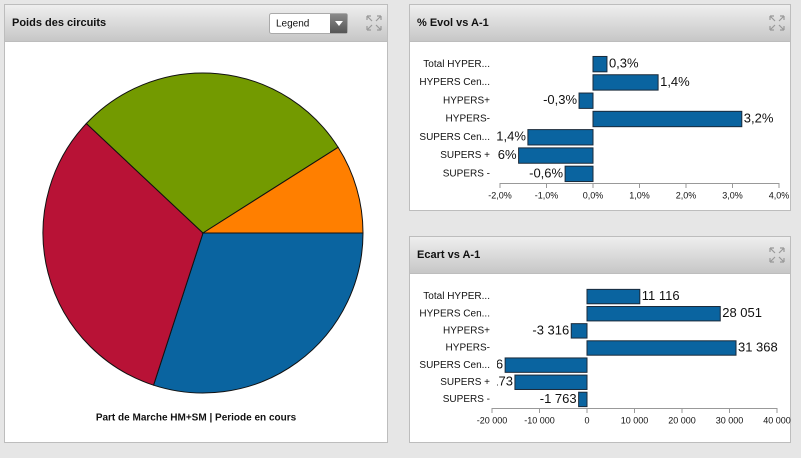 The width and height of the screenshot is (801, 458). I want to click on legend-dropdown: Legend, so click(308, 23).